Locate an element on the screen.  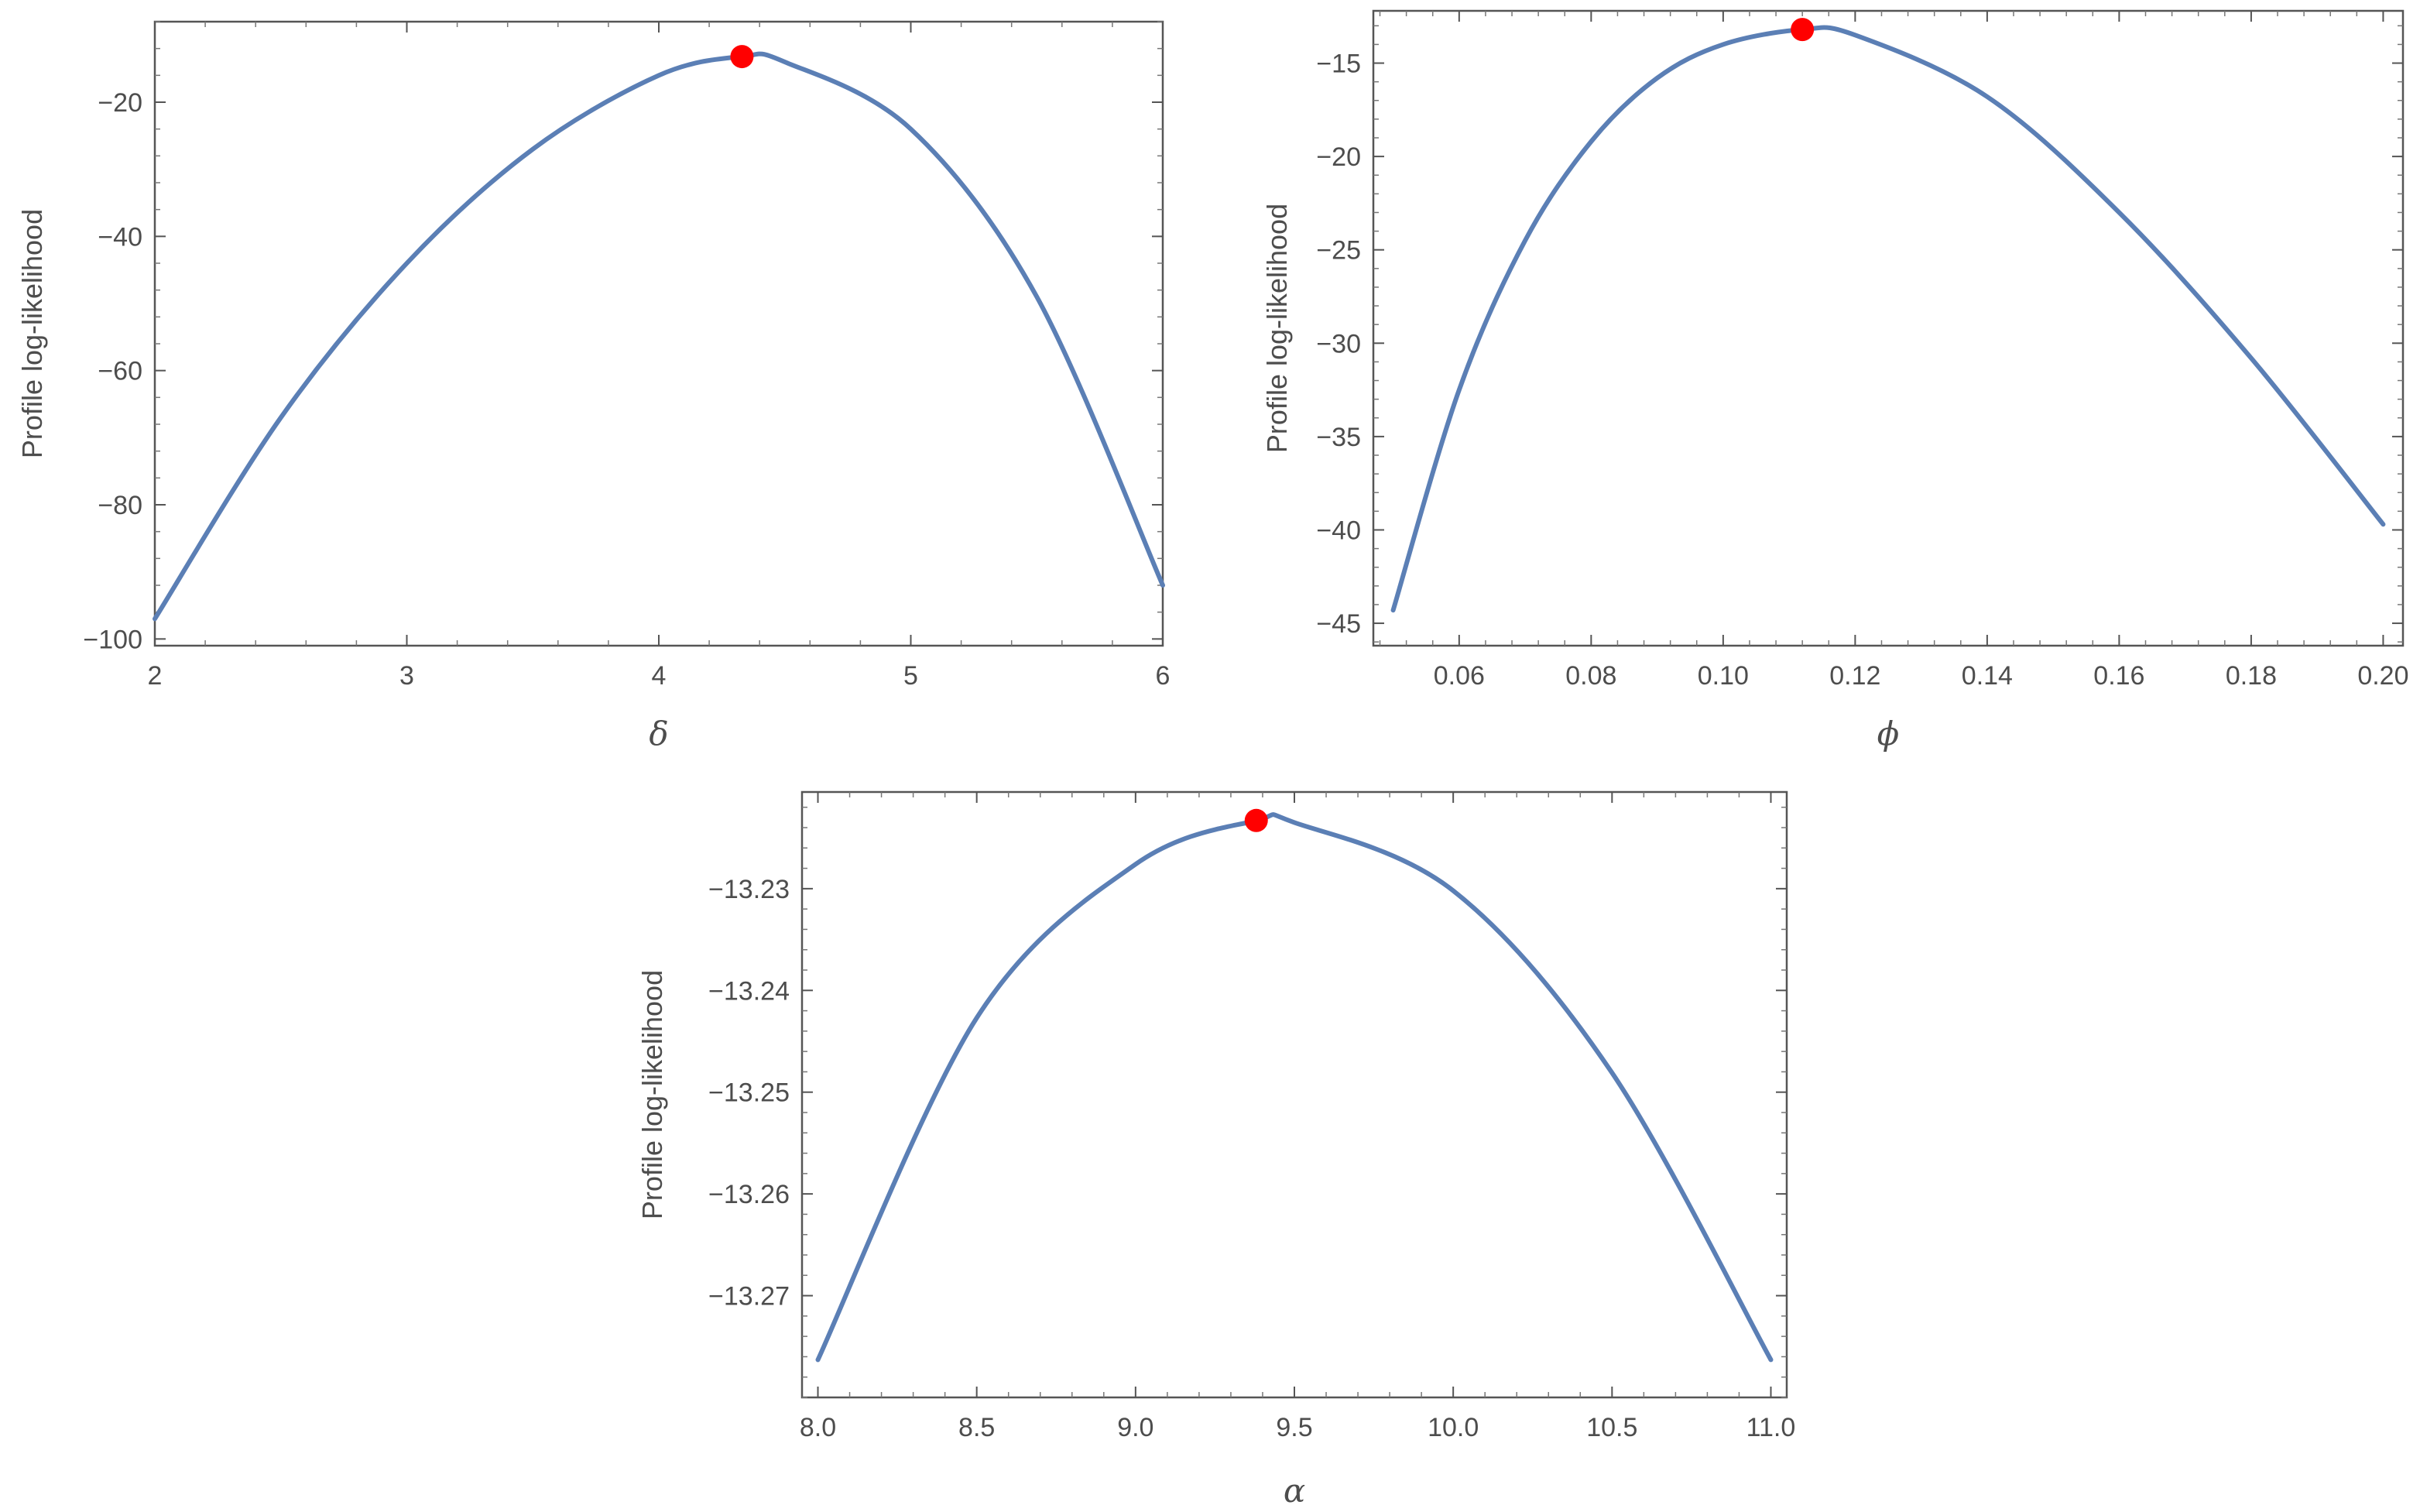
x-tick-labels: 2 3 4 5 6 is located at coordinates (659, 676).